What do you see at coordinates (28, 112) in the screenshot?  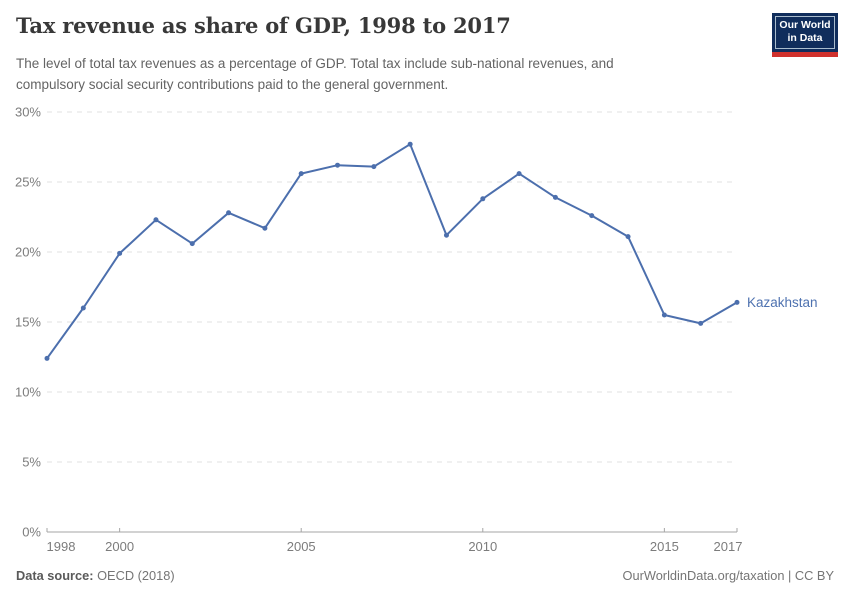 I see `y-tick-label: 30%` at bounding box center [28, 112].